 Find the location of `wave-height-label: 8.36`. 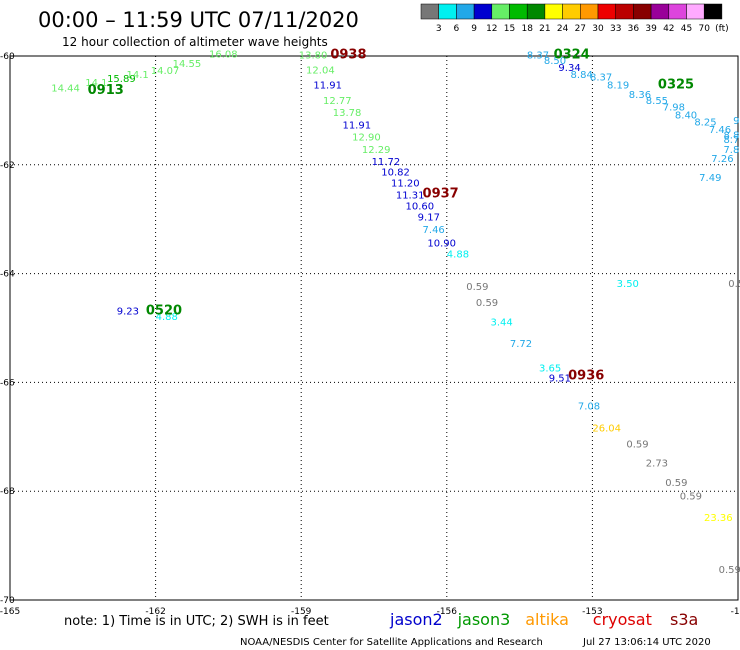

wave-height-label: 8.36 is located at coordinates (640, 95).